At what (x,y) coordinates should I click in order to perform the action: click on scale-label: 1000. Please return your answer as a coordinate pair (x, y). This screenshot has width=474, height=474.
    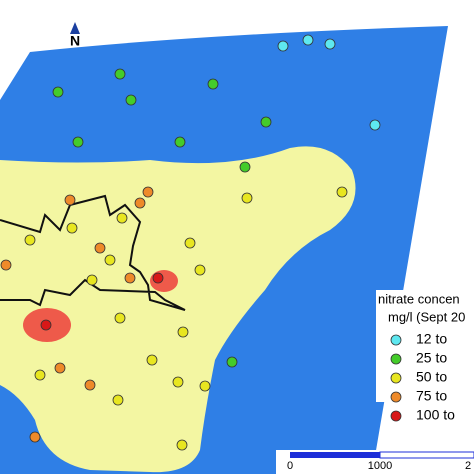
    Looking at the image, I should click on (380, 466).